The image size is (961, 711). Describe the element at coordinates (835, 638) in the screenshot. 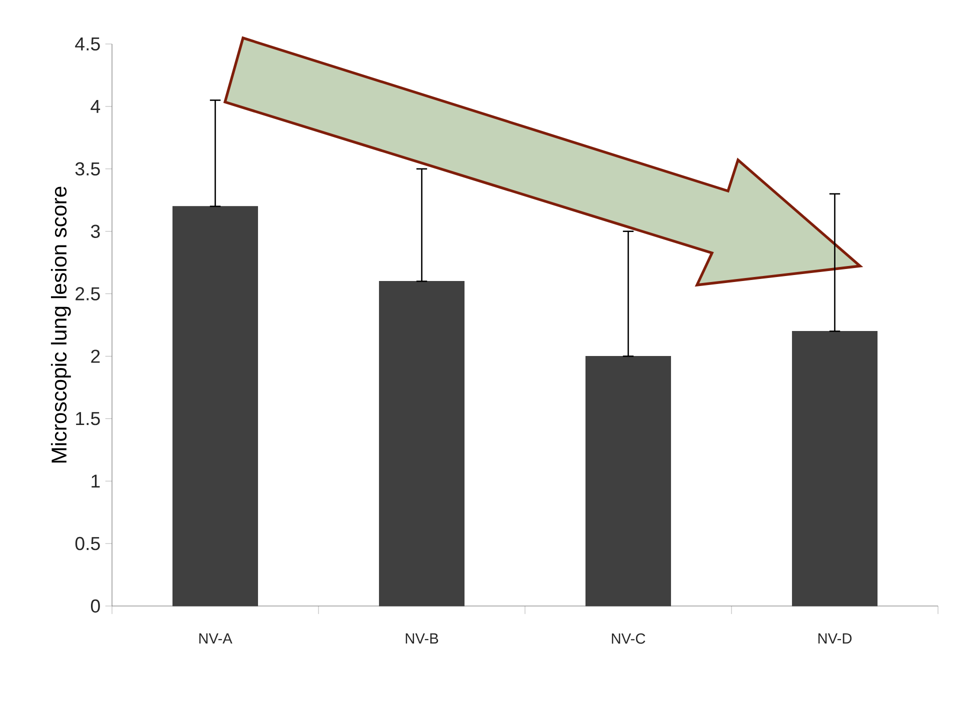

I see `x-tick-label: NV-D` at that location.